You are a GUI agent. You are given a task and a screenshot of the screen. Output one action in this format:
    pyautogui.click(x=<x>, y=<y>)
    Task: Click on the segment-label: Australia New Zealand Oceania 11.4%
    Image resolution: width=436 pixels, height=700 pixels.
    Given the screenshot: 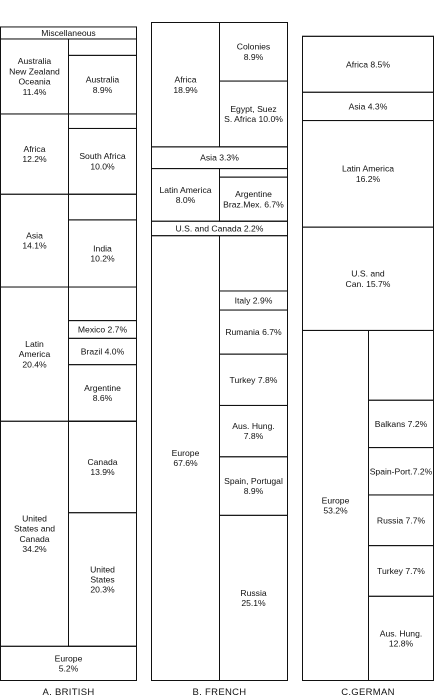 What is the action you would take?
    pyautogui.click(x=34, y=76)
    